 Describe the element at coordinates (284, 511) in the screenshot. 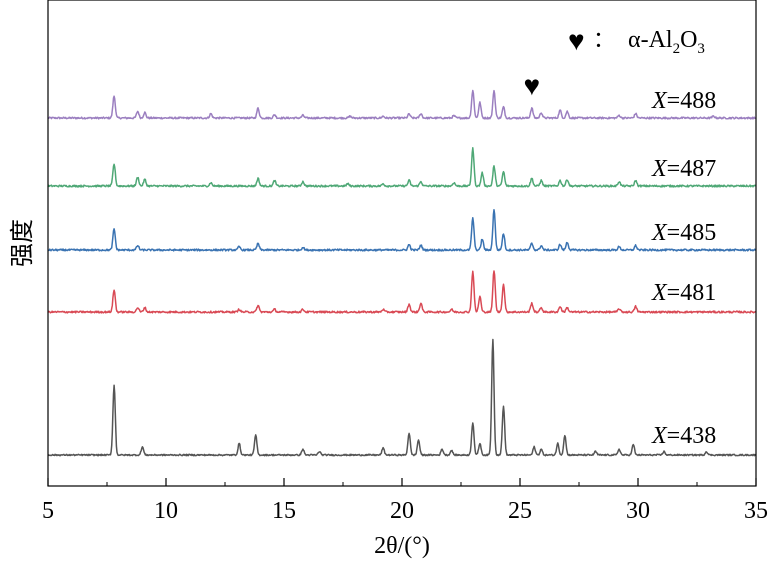

I see `x-tick-label: 15` at that location.